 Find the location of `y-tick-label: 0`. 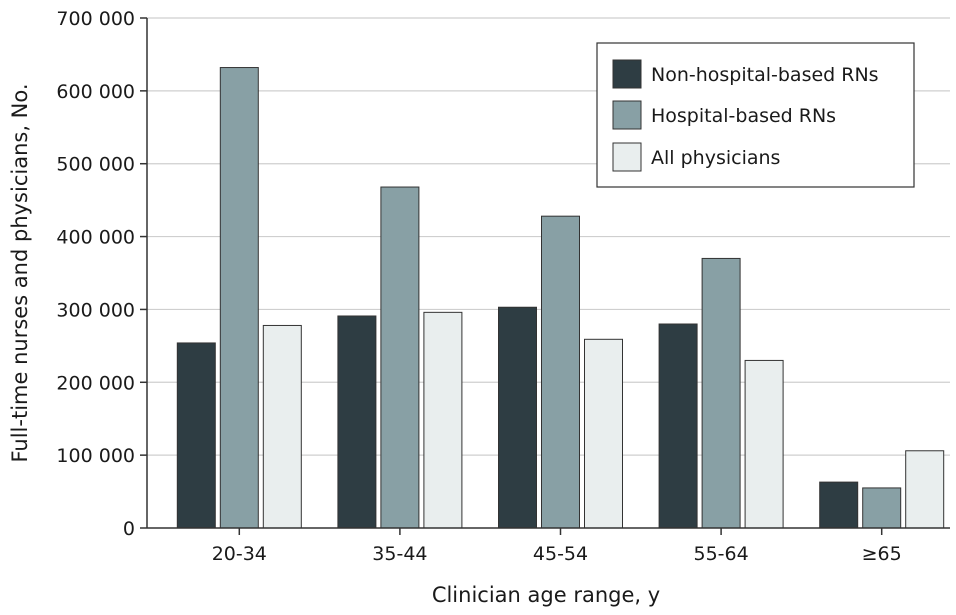

y-tick-label: 0 is located at coordinates (129, 529).